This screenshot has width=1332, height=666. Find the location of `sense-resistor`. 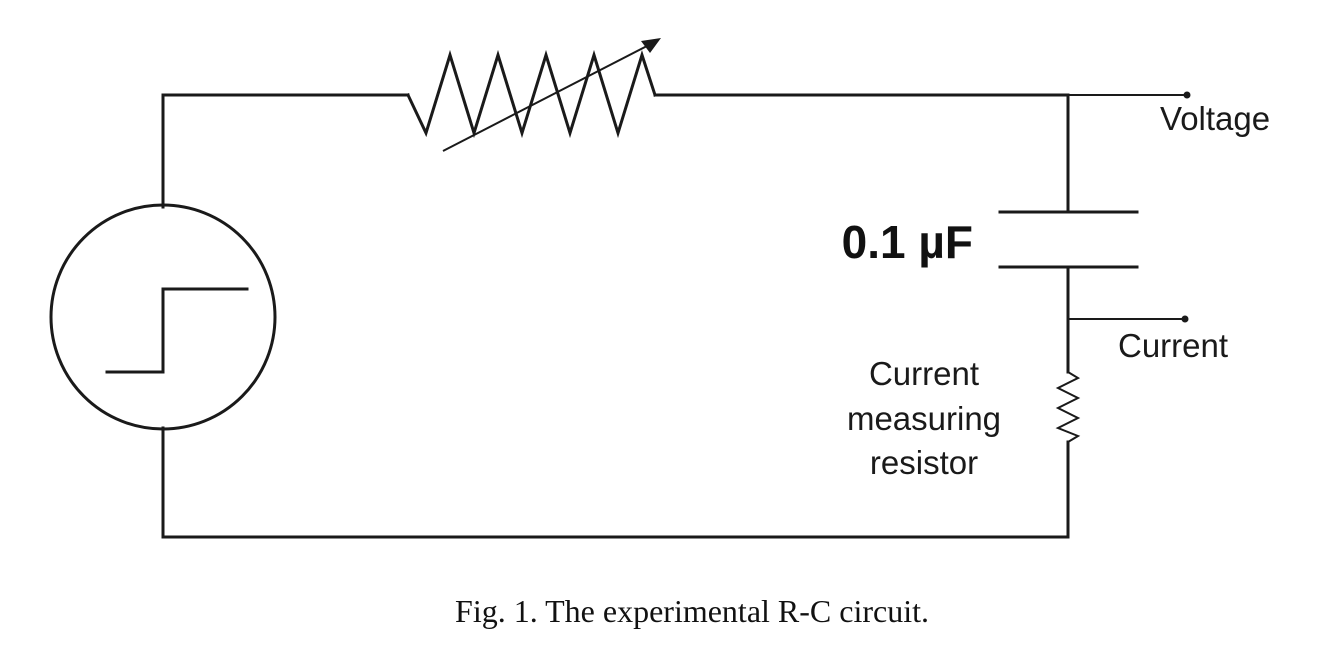

sense-resistor is located at coordinates (1068, 407).